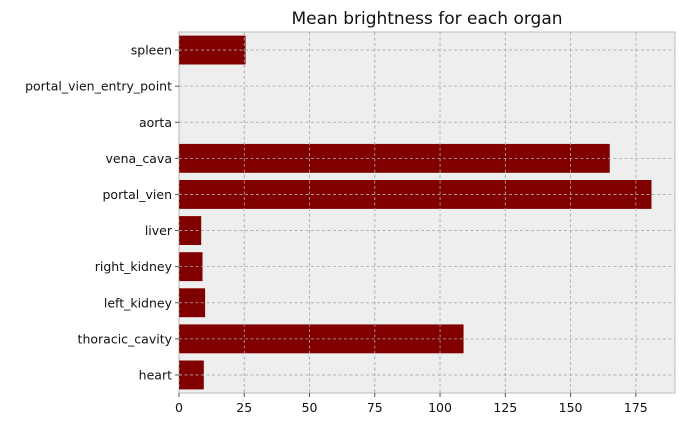 The image size is (684, 431). What do you see at coordinates (159, 230) in the screenshot?
I see `y-tick-label: liver` at bounding box center [159, 230].